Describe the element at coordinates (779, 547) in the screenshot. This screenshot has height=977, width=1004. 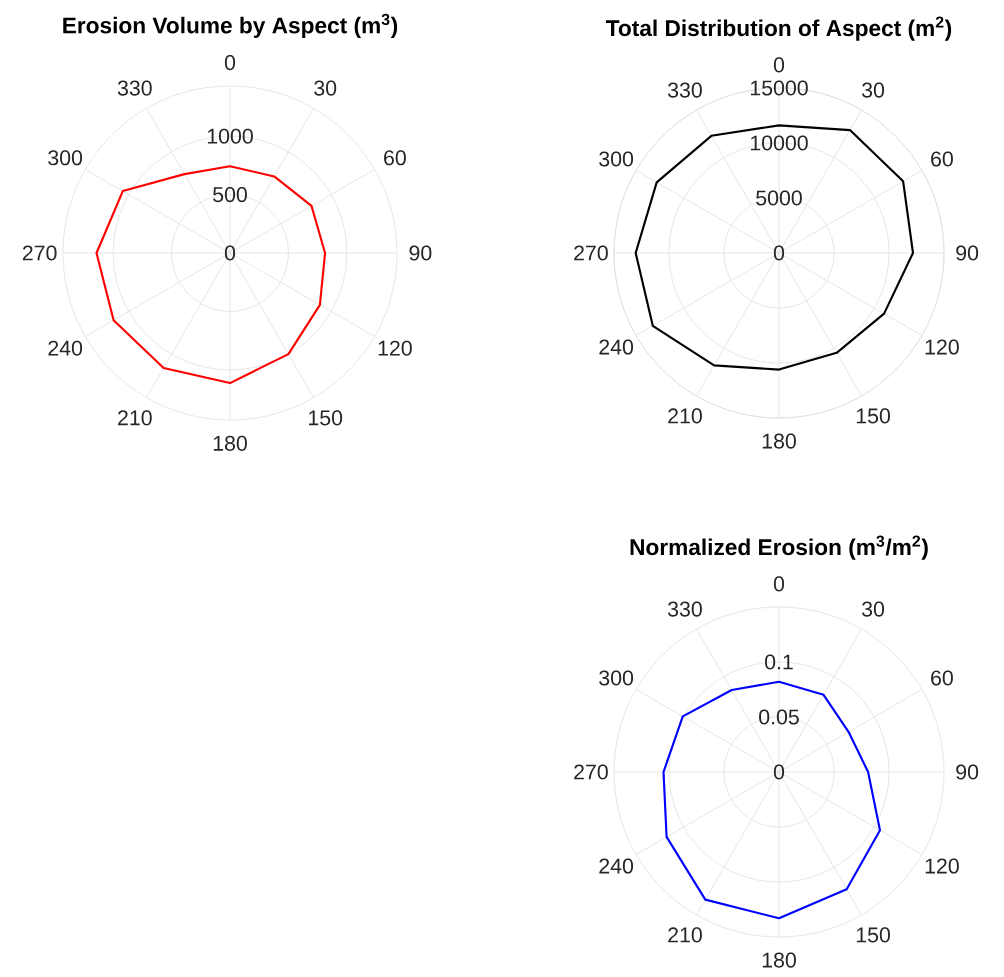
I see `chart-title: Normalized Erosion (m$^{3}$/m$^{2}$)` at that location.